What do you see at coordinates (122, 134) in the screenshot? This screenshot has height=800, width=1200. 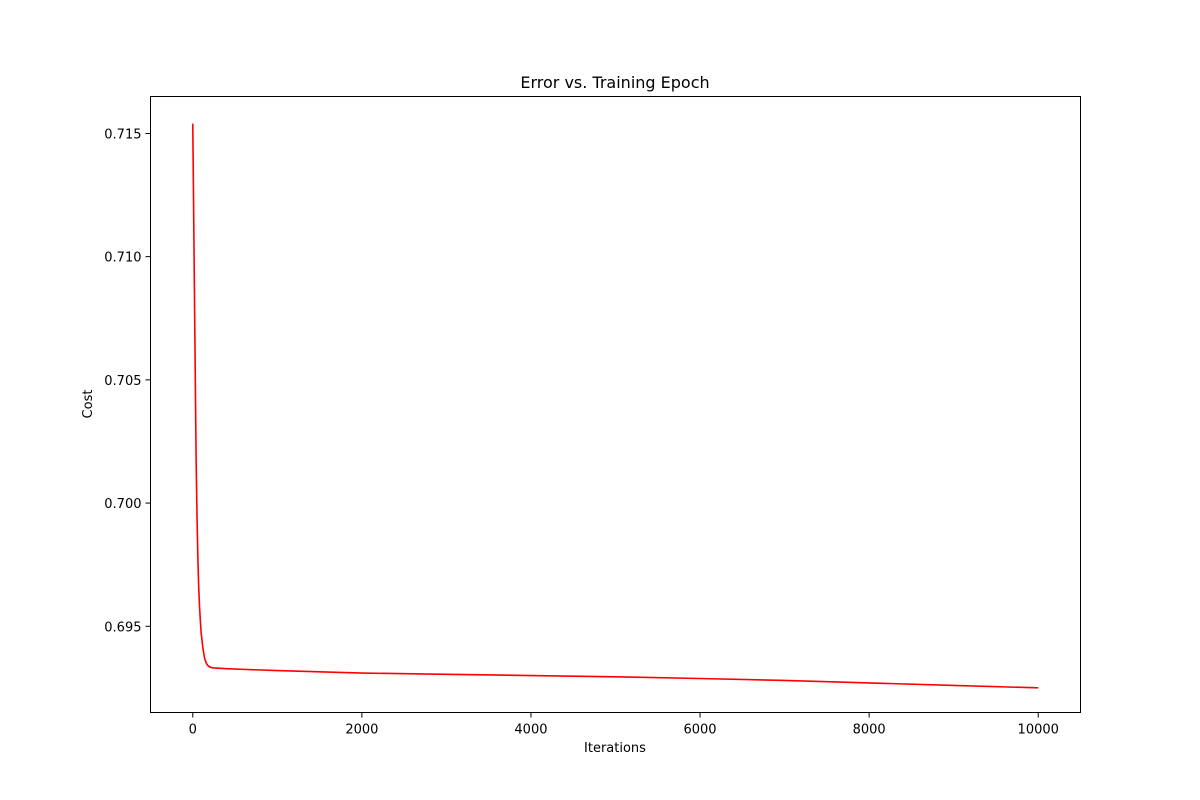 I see `y-tick-label: 0.715` at bounding box center [122, 134].